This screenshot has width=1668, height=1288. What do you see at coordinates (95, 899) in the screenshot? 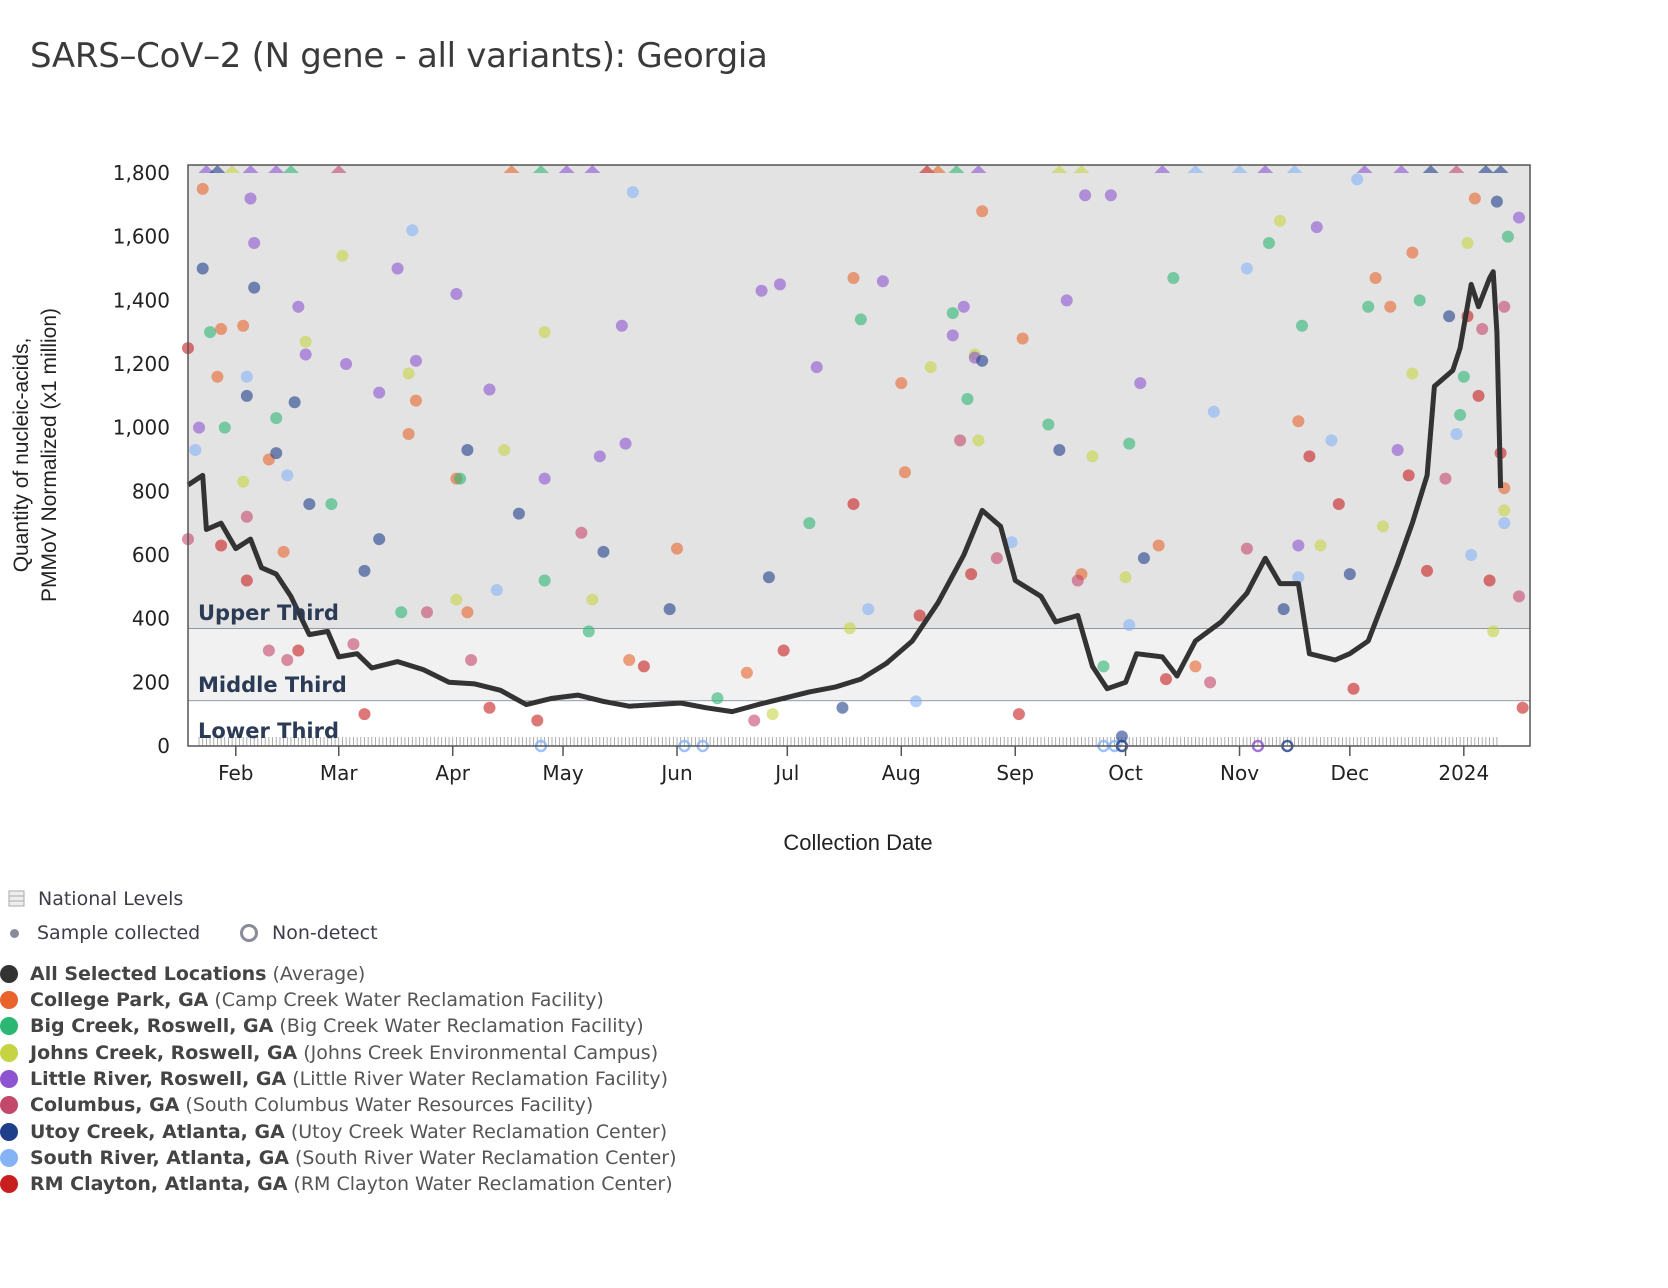
I see `legend-national-levels: National Levels` at bounding box center [95, 899].